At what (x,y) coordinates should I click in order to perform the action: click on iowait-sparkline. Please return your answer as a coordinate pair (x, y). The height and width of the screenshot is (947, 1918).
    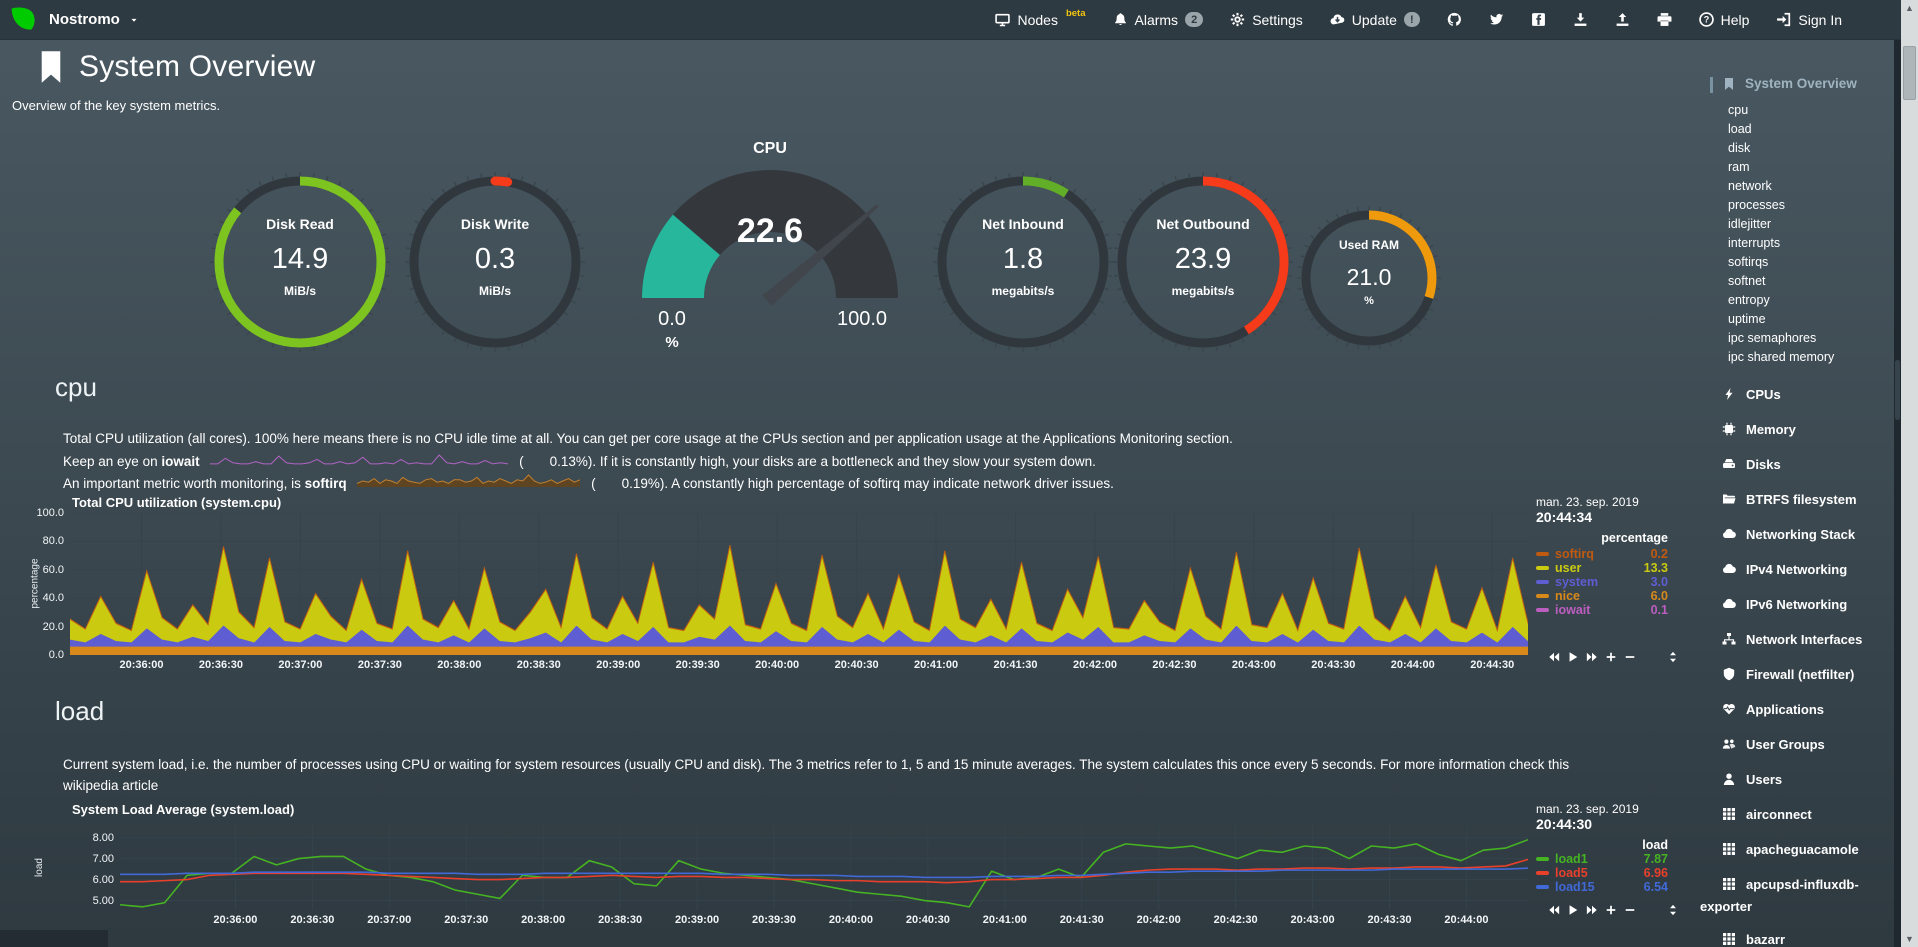
    Looking at the image, I should click on (359, 462).